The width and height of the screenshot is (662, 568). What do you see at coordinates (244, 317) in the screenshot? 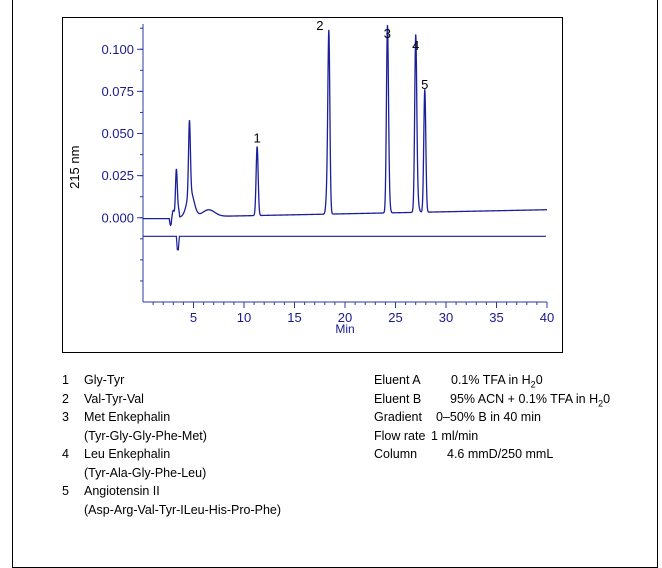
I see `x-tick-label: 10` at bounding box center [244, 317].